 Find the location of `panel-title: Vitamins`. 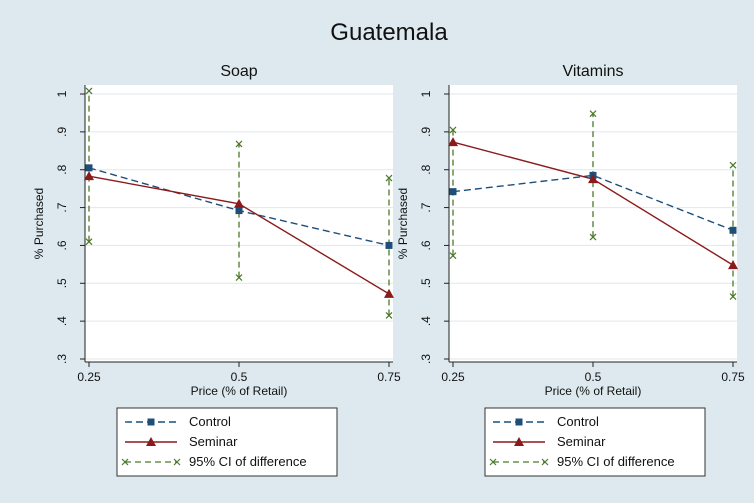

panel-title: Vitamins is located at coordinates (592, 71).